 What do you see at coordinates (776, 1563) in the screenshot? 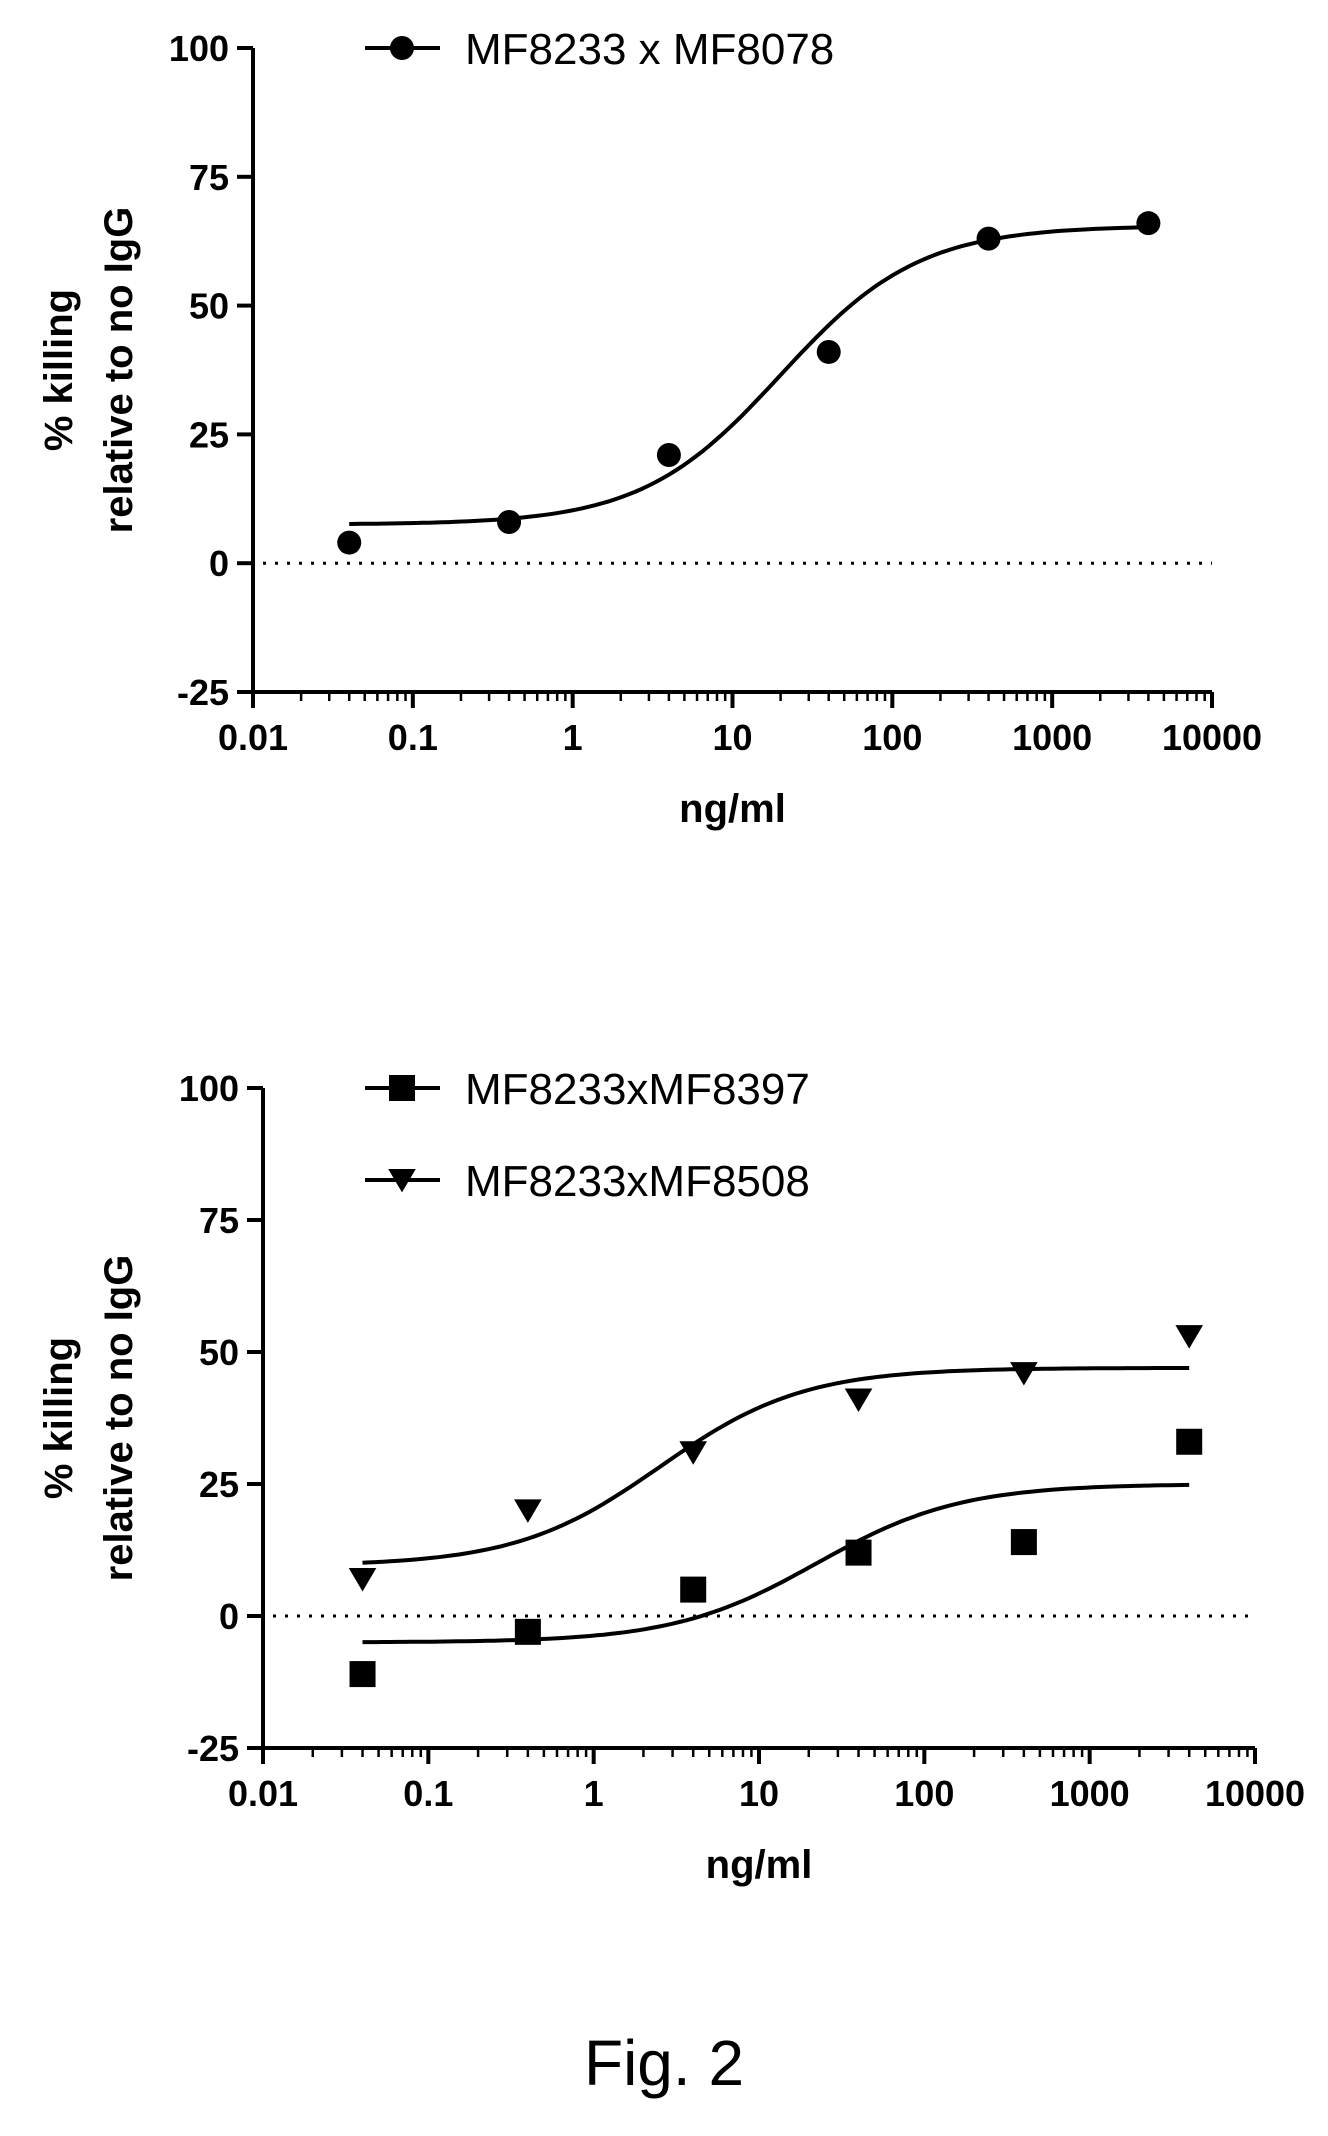
I see `fit-curve-square` at bounding box center [776, 1563].